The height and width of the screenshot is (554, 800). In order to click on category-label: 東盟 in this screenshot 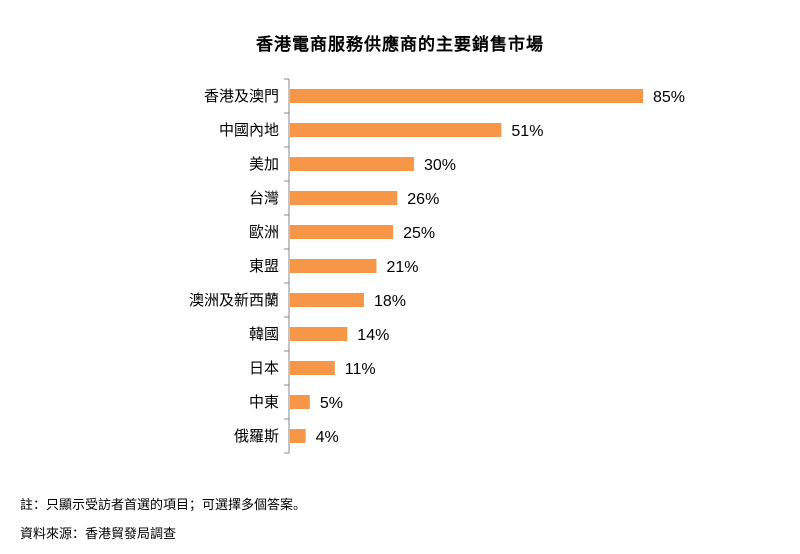, I will do `click(264, 266)`.